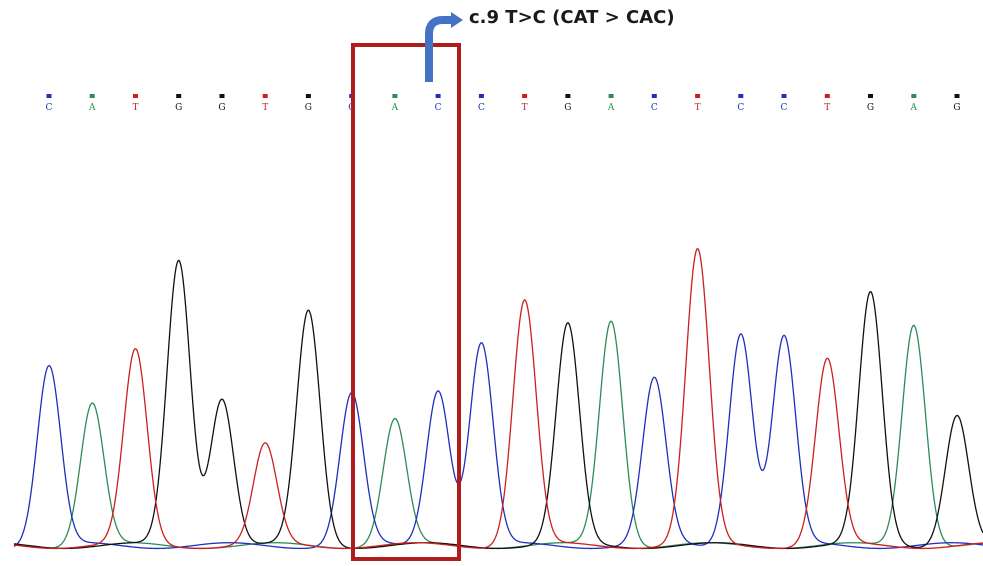 This screenshot has height=566, width=983. Describe the element at coordinates (457, 20) in the screenshot. I see `arrow-head-icon` at that location.